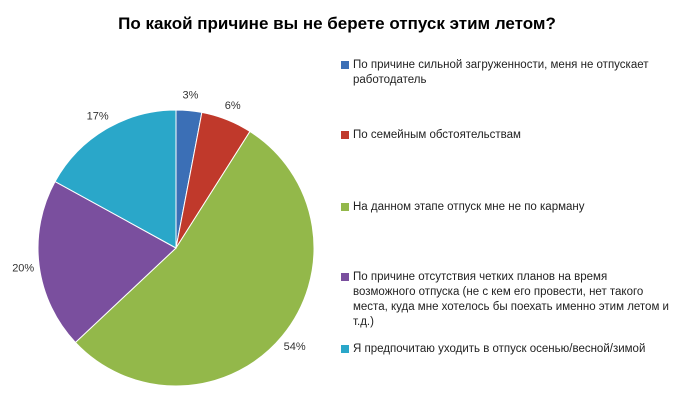 The image size is (674, 413). Describe the element at coordinates (437, 135) in the screenshot. I see `legend-label-2: По семейным обстоятельствам` at that location.